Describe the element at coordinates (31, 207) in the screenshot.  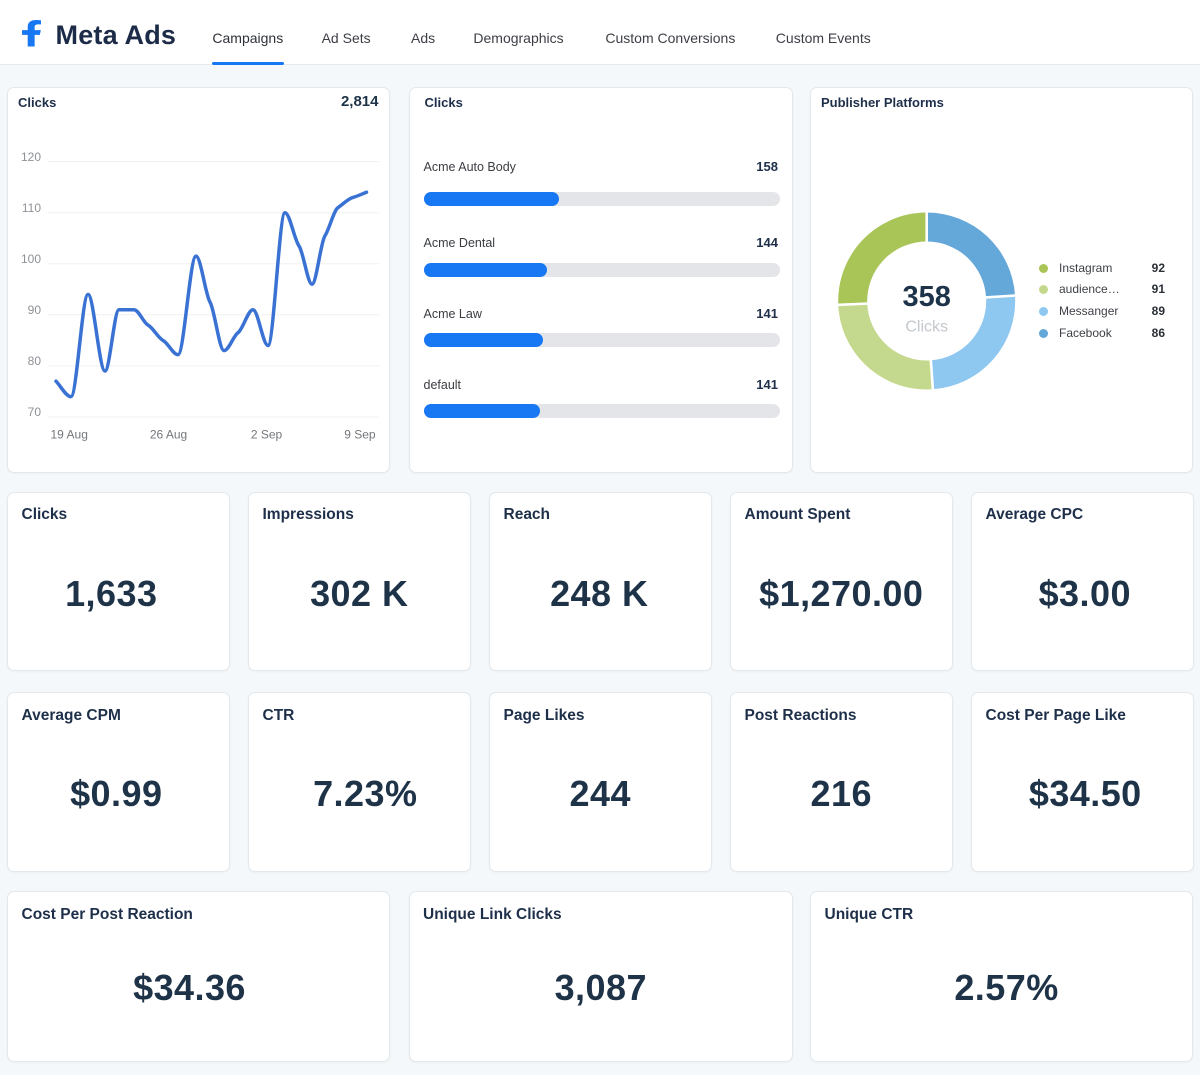
I see `svg-text: 110` at that location.